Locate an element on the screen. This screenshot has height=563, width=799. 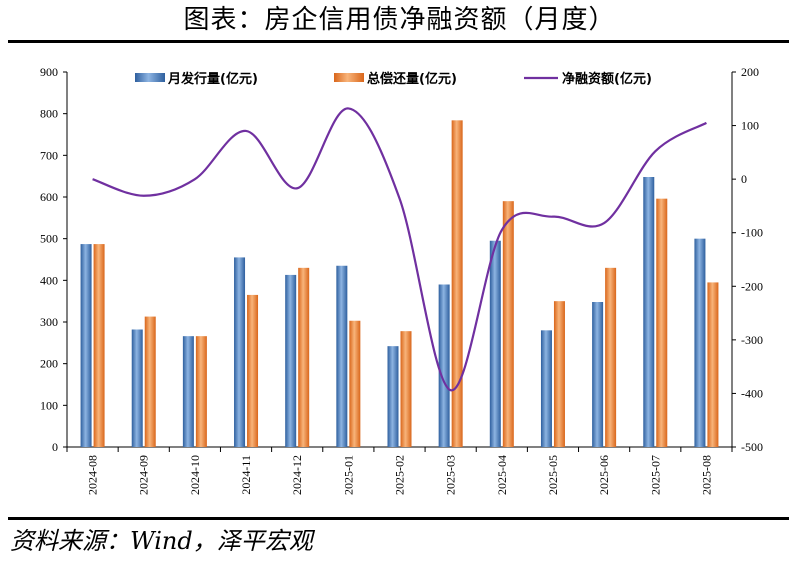
x-tick-label: 2024-08 is located at coordinates (93, 475).